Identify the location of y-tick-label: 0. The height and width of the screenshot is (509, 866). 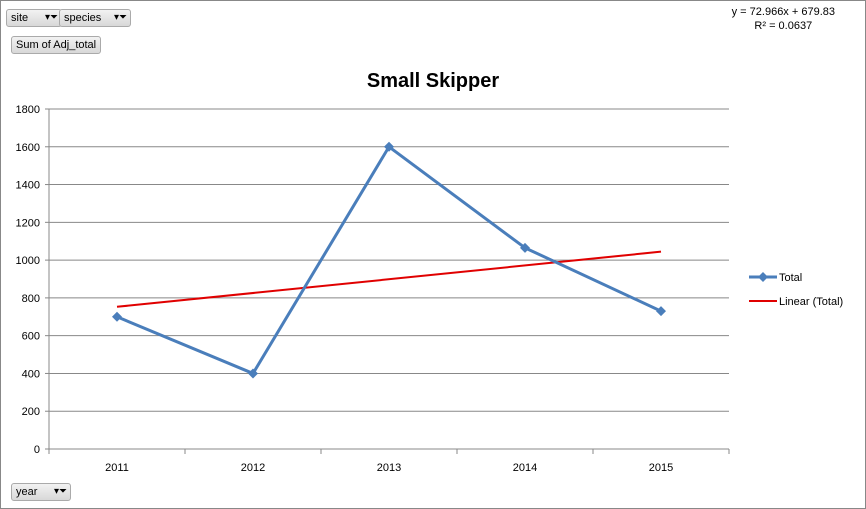
(37, 450).